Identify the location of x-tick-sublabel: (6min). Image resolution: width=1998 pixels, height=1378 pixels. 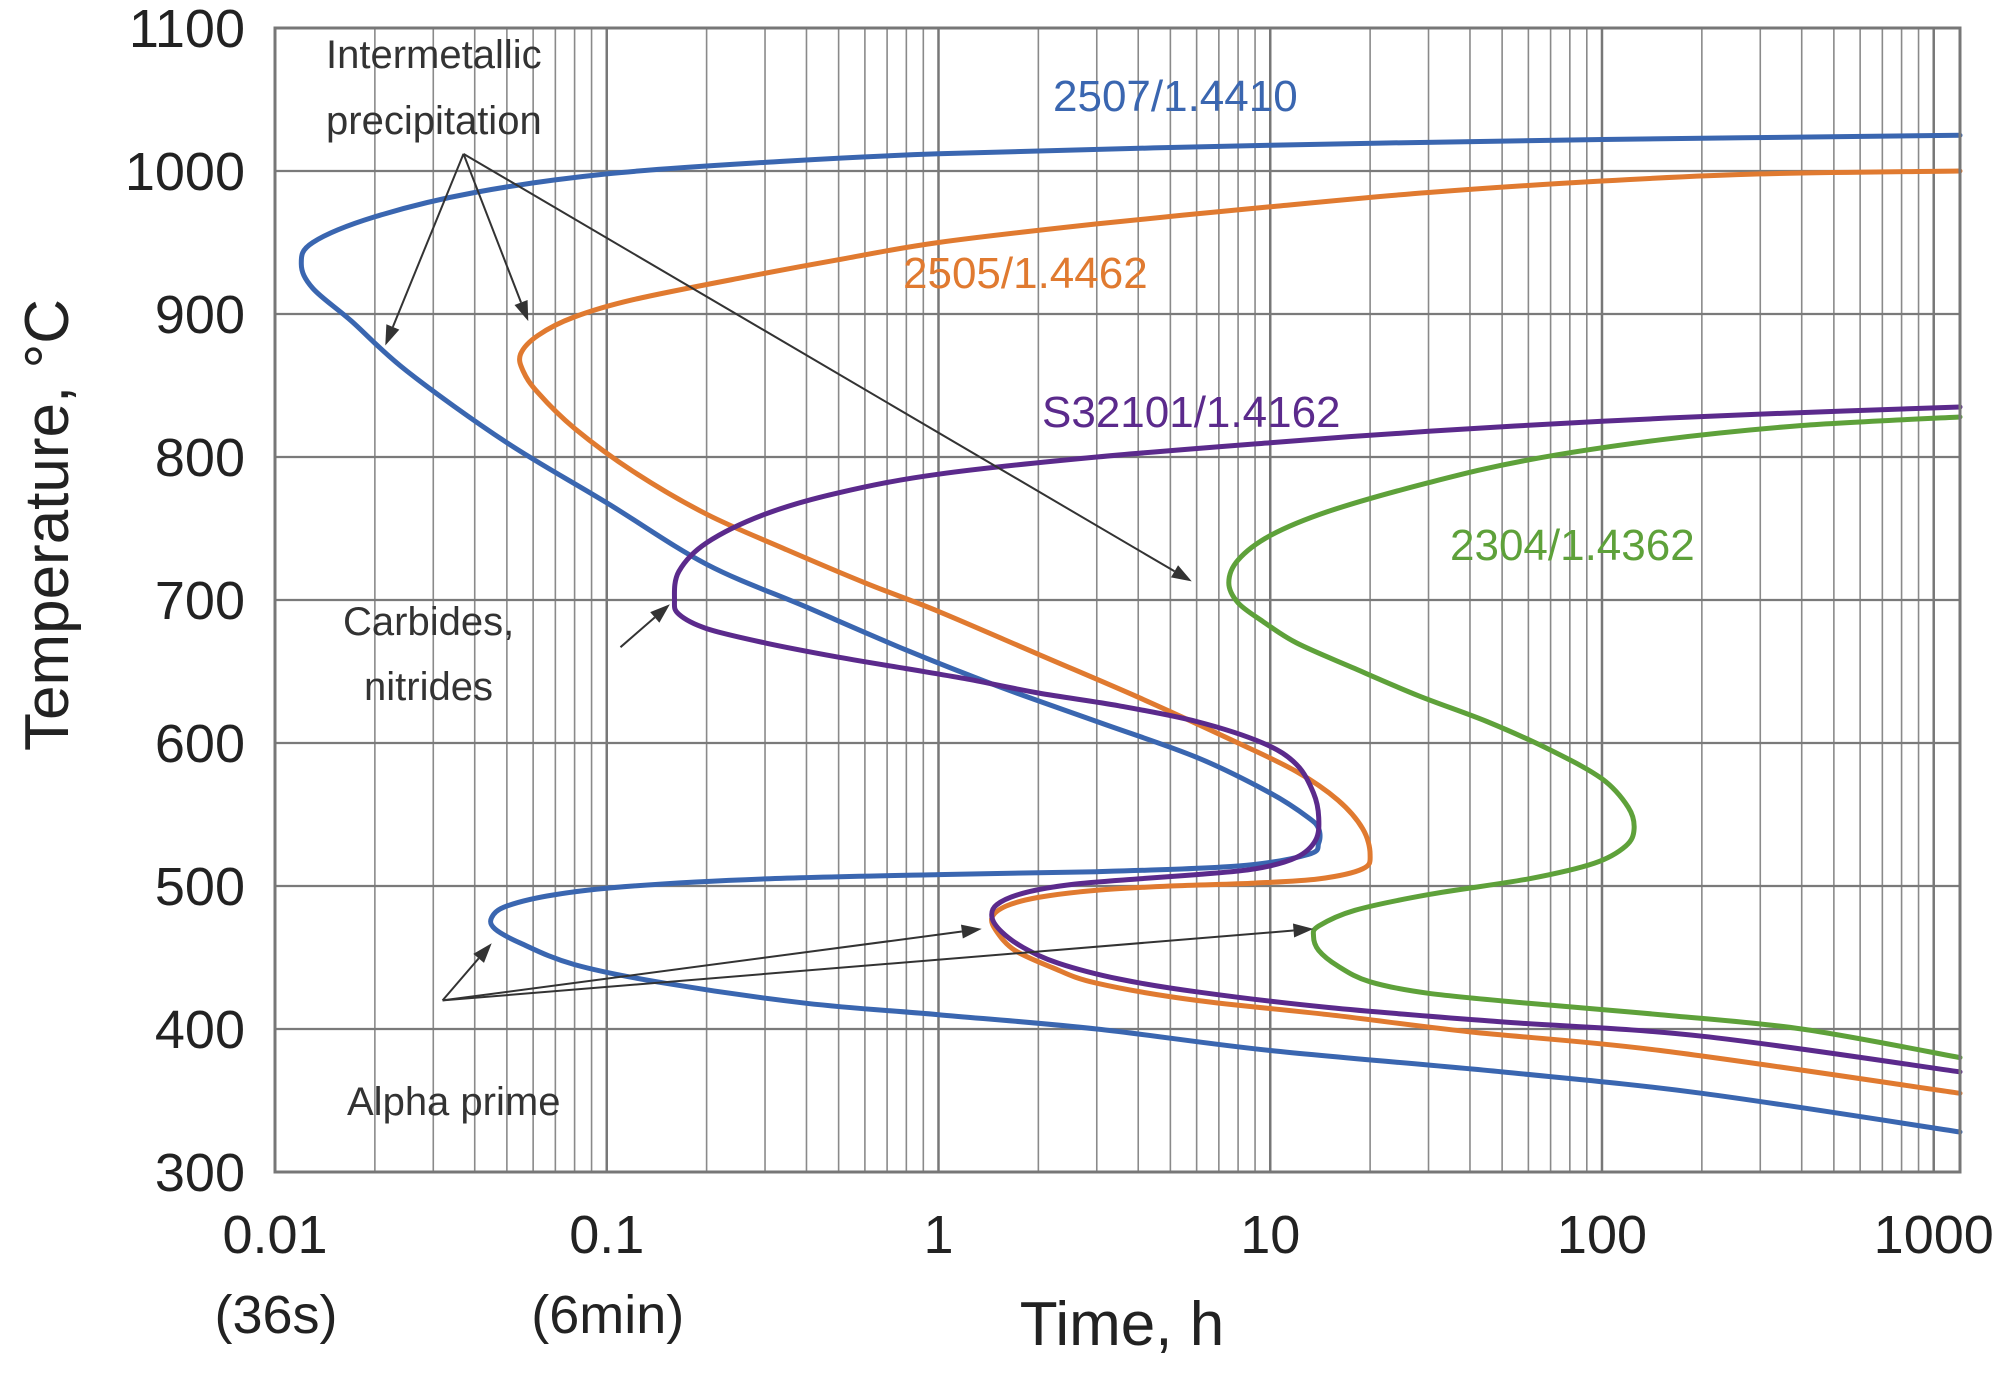
(607, 1315).